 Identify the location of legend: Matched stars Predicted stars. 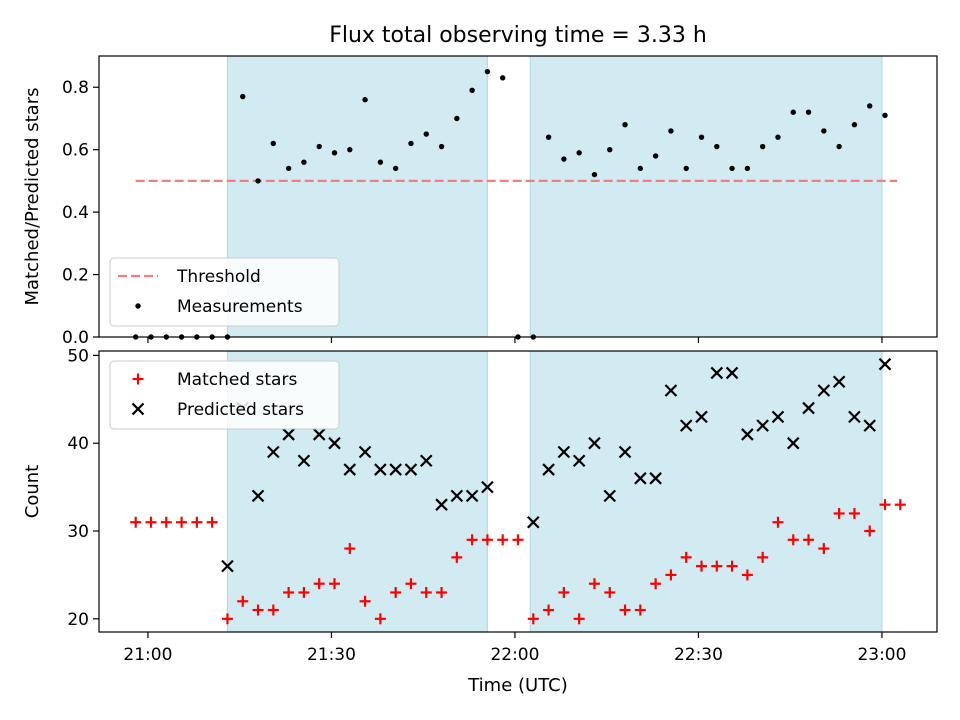
(224, 395).